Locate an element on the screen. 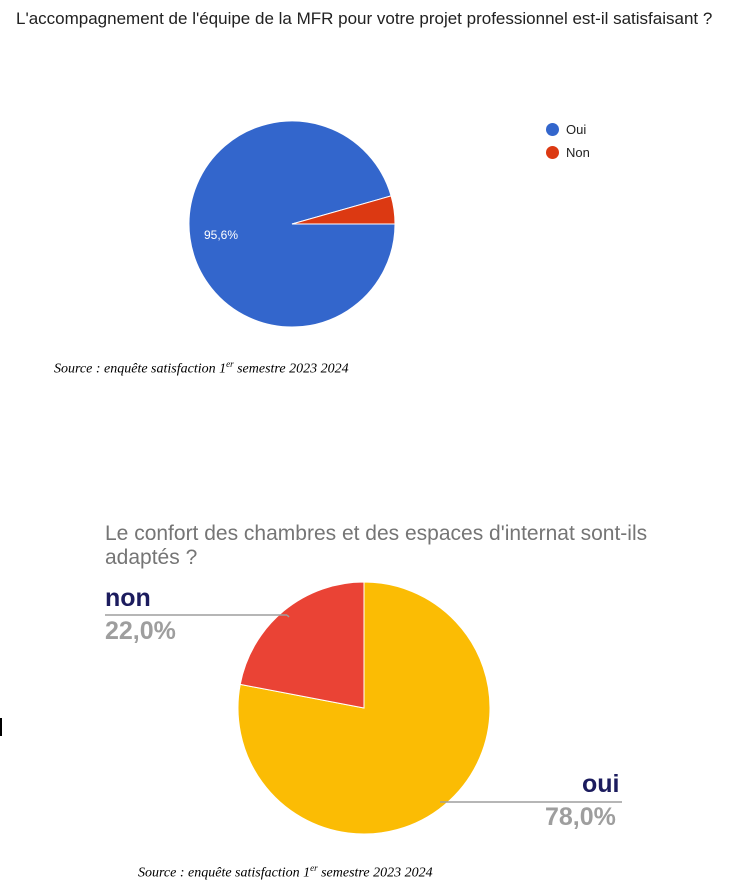  legend-item-non: Non is located at coordinates (568, 152).